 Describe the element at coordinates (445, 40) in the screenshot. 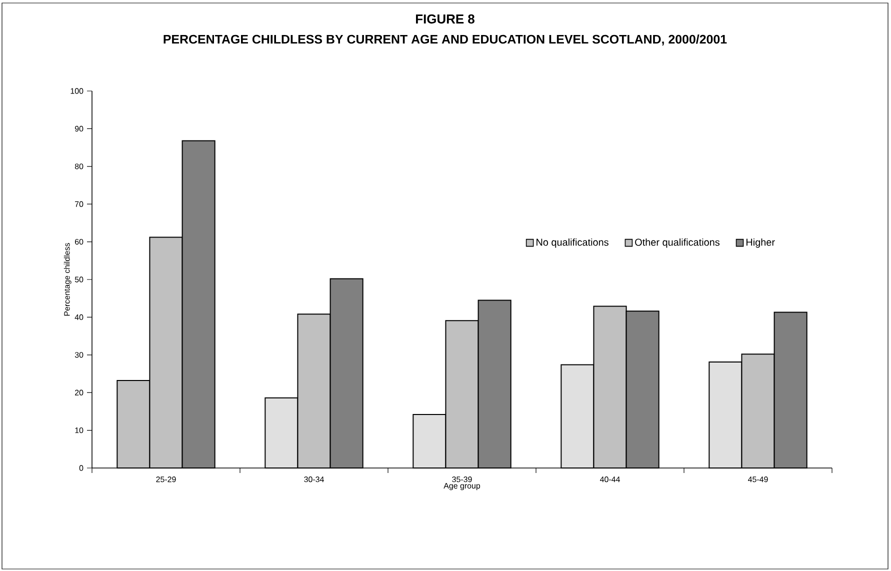

I see `chart-subtitle: PERCENTAGE CHILDLESS BY CURRENT AGE AND EDUCATION LEVEL SCOTLAND, 2000/2001` at that location.